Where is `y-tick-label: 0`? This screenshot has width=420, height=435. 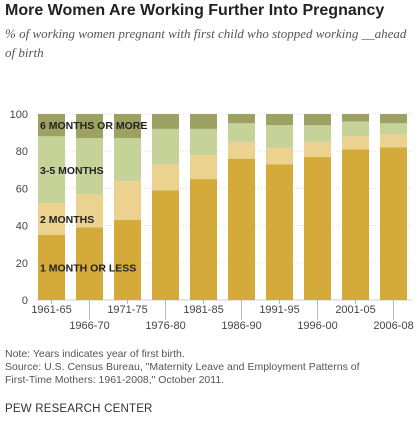
y-tick-label: 0 is located at coordinates (25, 301).